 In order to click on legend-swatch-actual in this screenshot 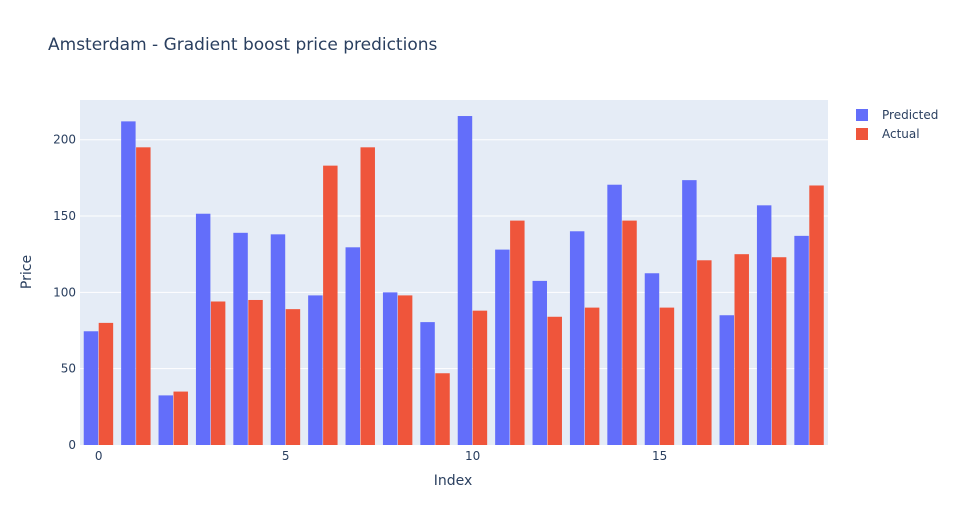, I will do `click(862, 134)`.